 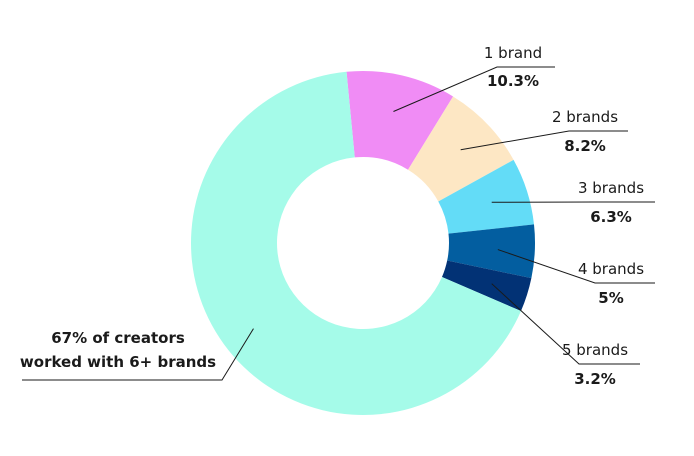 I want to click on slice-2-brands, so click(x=461, y=149).